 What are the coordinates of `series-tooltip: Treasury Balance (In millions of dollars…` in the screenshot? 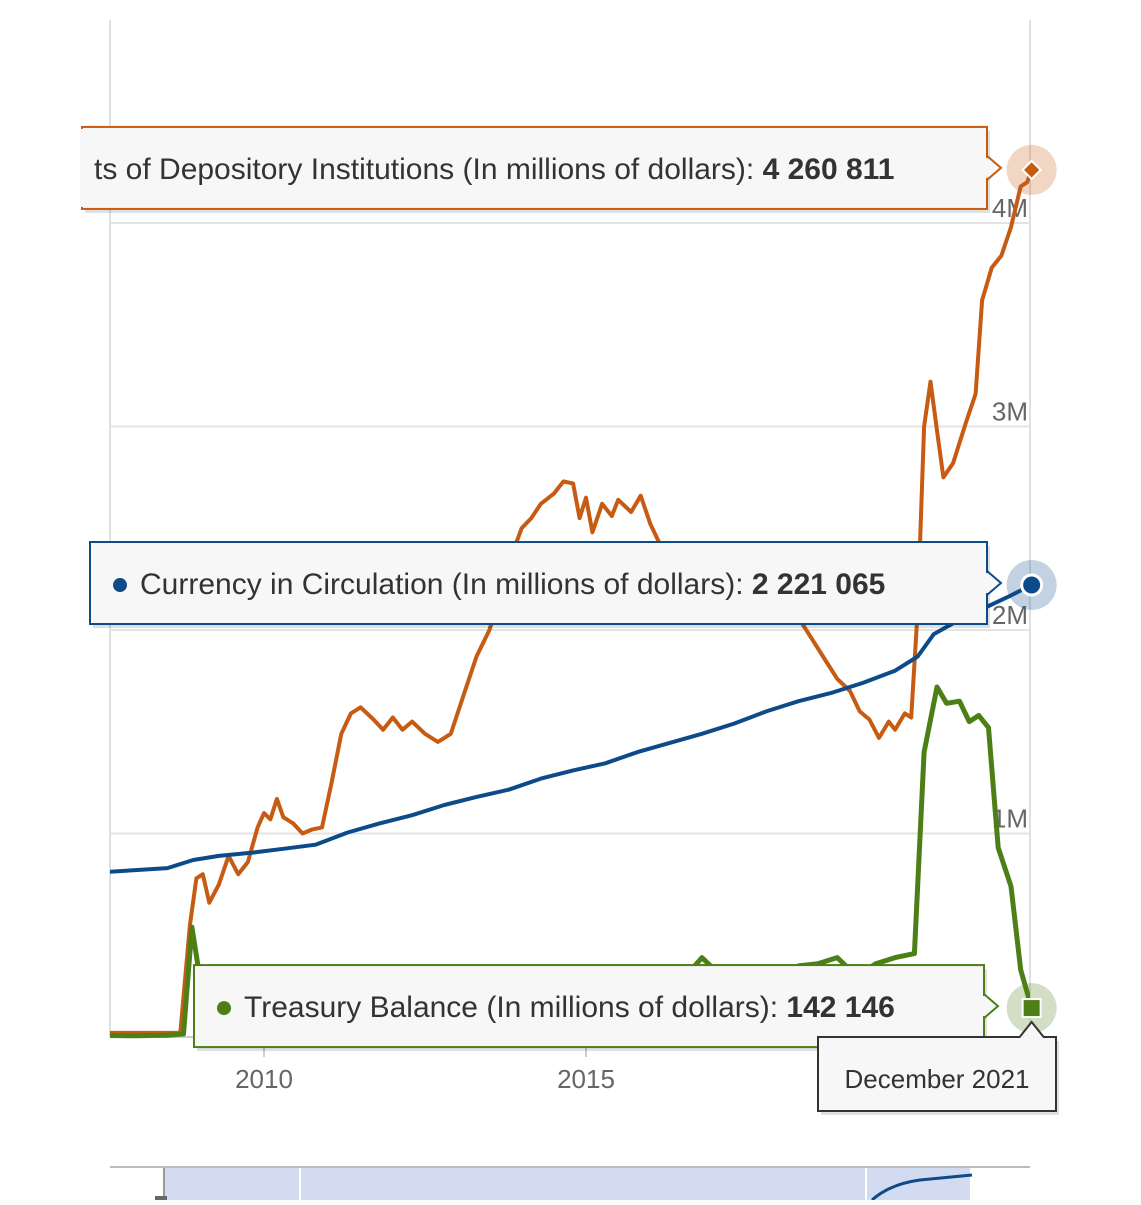 It's located at (596, 1008).